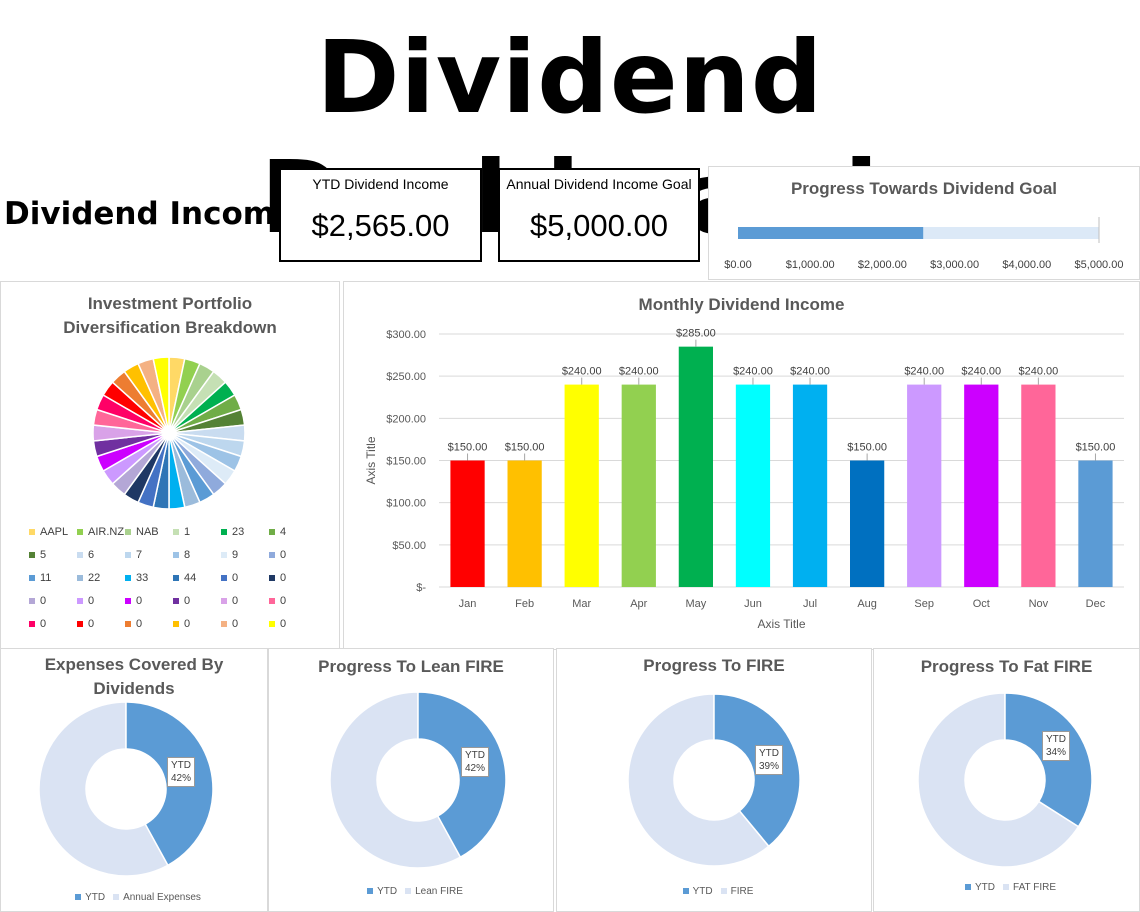 The width and height of the screenshot is (1140, 912). I want to click on legend-label: 5, so click(43, 555).